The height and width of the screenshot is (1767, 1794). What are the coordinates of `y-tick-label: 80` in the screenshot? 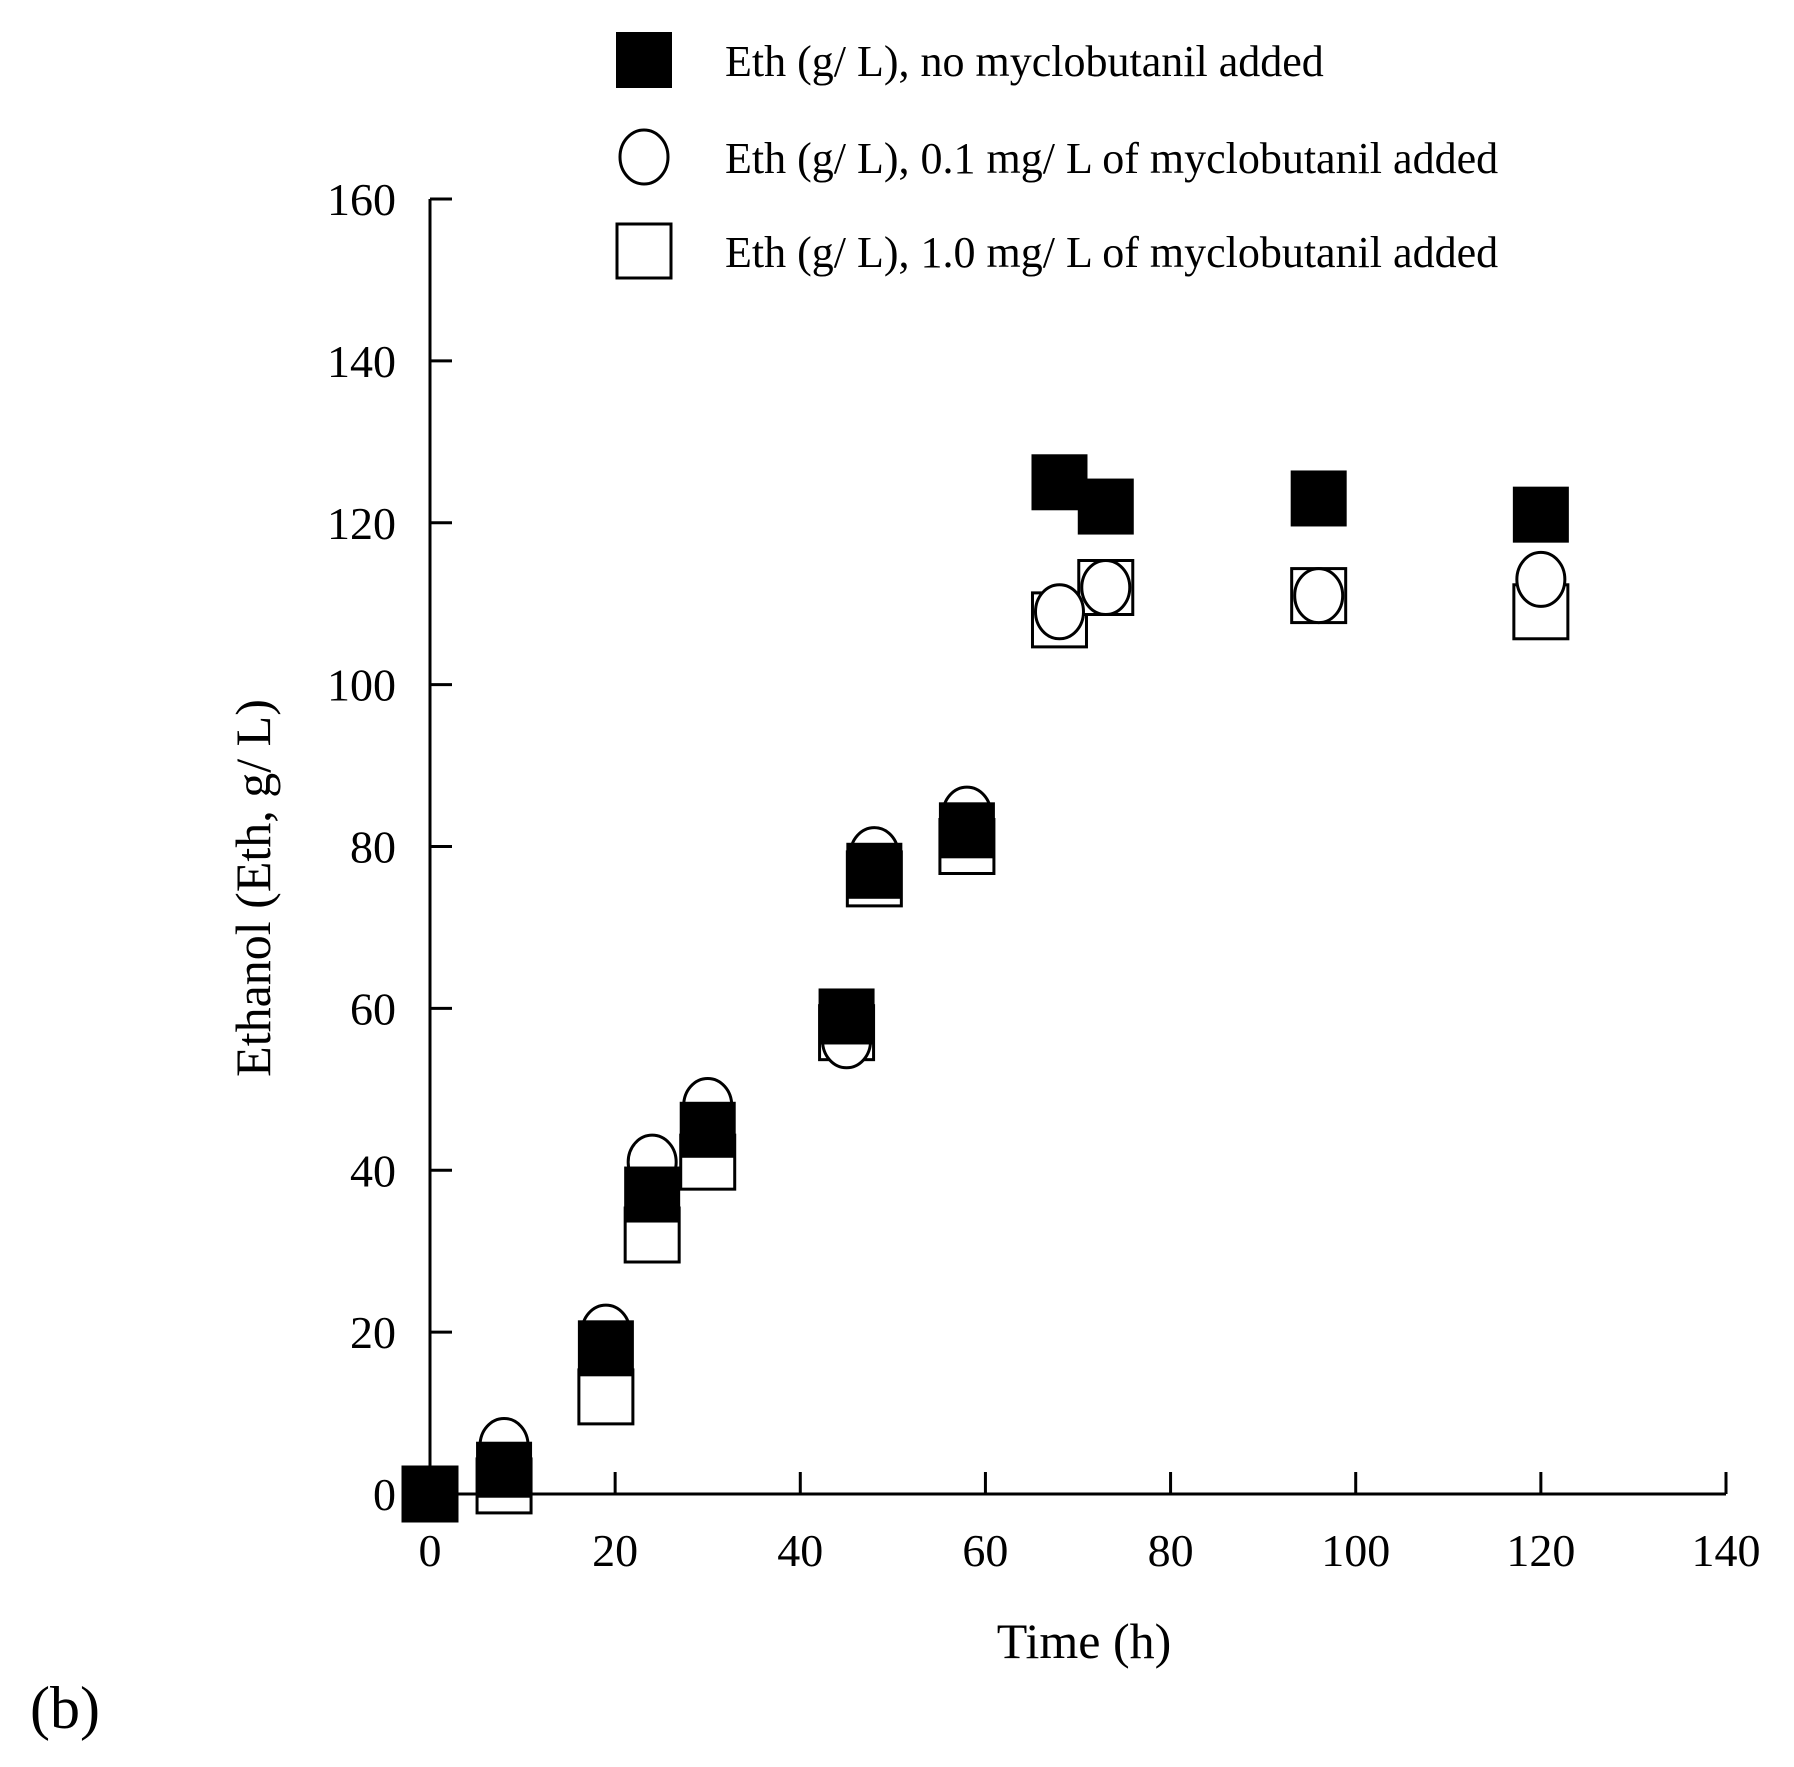 It's located at (373, 847).